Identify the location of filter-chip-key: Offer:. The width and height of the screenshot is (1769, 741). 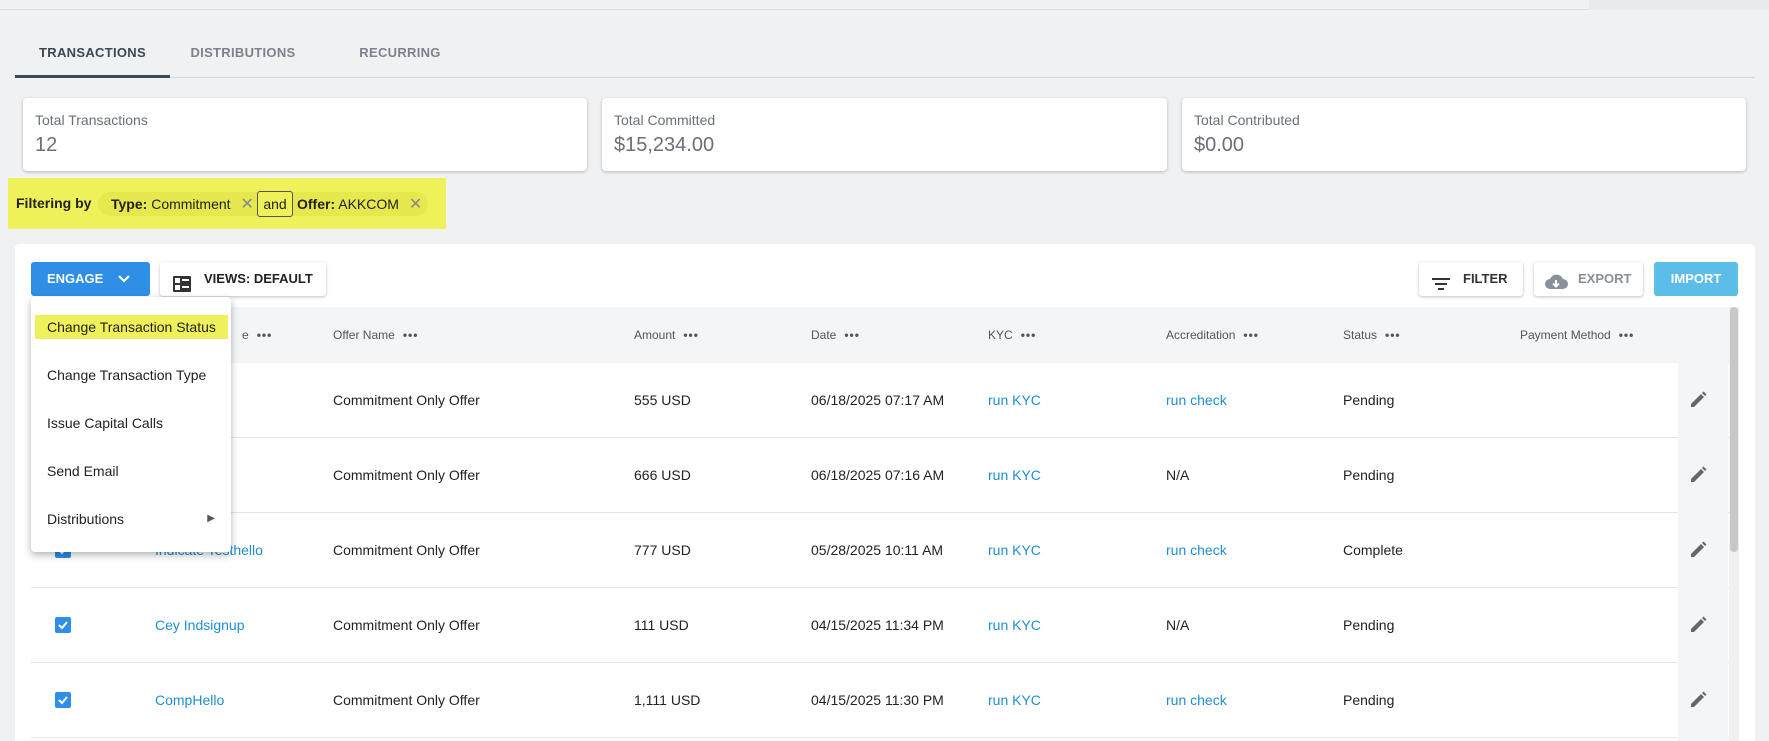
(316, 204).